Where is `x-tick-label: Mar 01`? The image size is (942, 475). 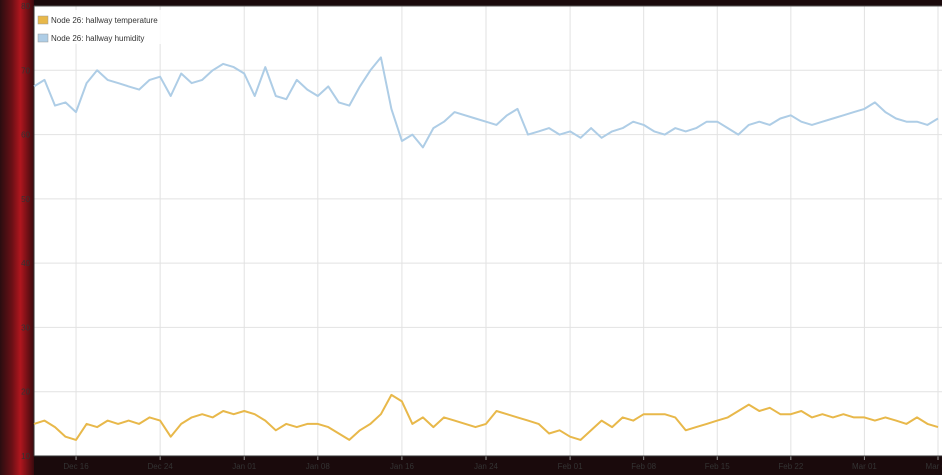 x-tick-label: Mar 01 is located at coordinates (864, 466).